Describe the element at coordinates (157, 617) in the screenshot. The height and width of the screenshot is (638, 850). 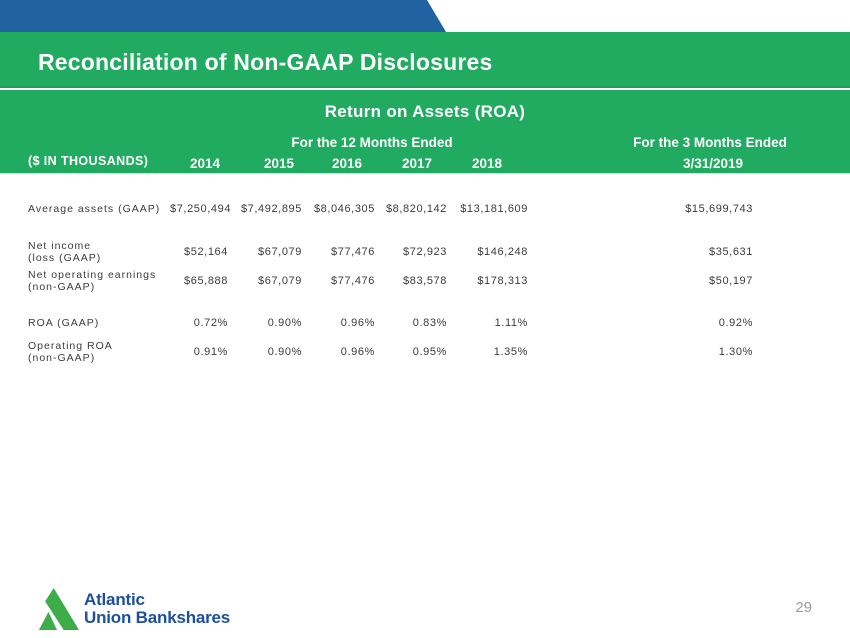
I see `logo-line-2: Union Bankshares` at that location.